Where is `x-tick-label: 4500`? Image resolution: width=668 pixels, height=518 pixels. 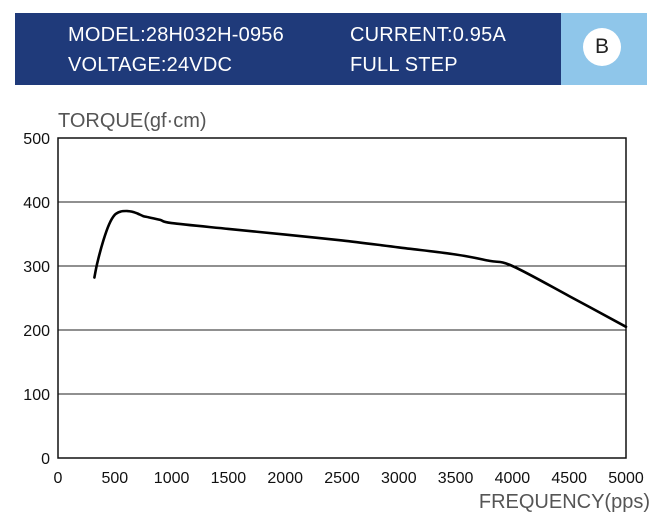
x-tick-label: 4500 is located at coordinates (569, 478).